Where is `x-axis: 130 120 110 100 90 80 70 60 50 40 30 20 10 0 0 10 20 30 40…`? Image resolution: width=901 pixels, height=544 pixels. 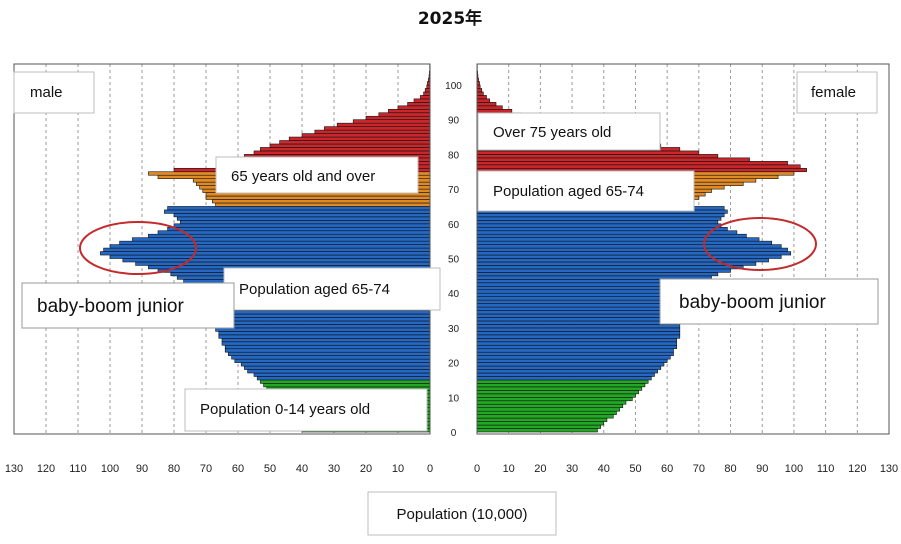 x-axis: 130 120 110 100 90 80 70 60 50 40 30 20 10 0 0 10 20 30 40… is located at coordinates (451, 469).